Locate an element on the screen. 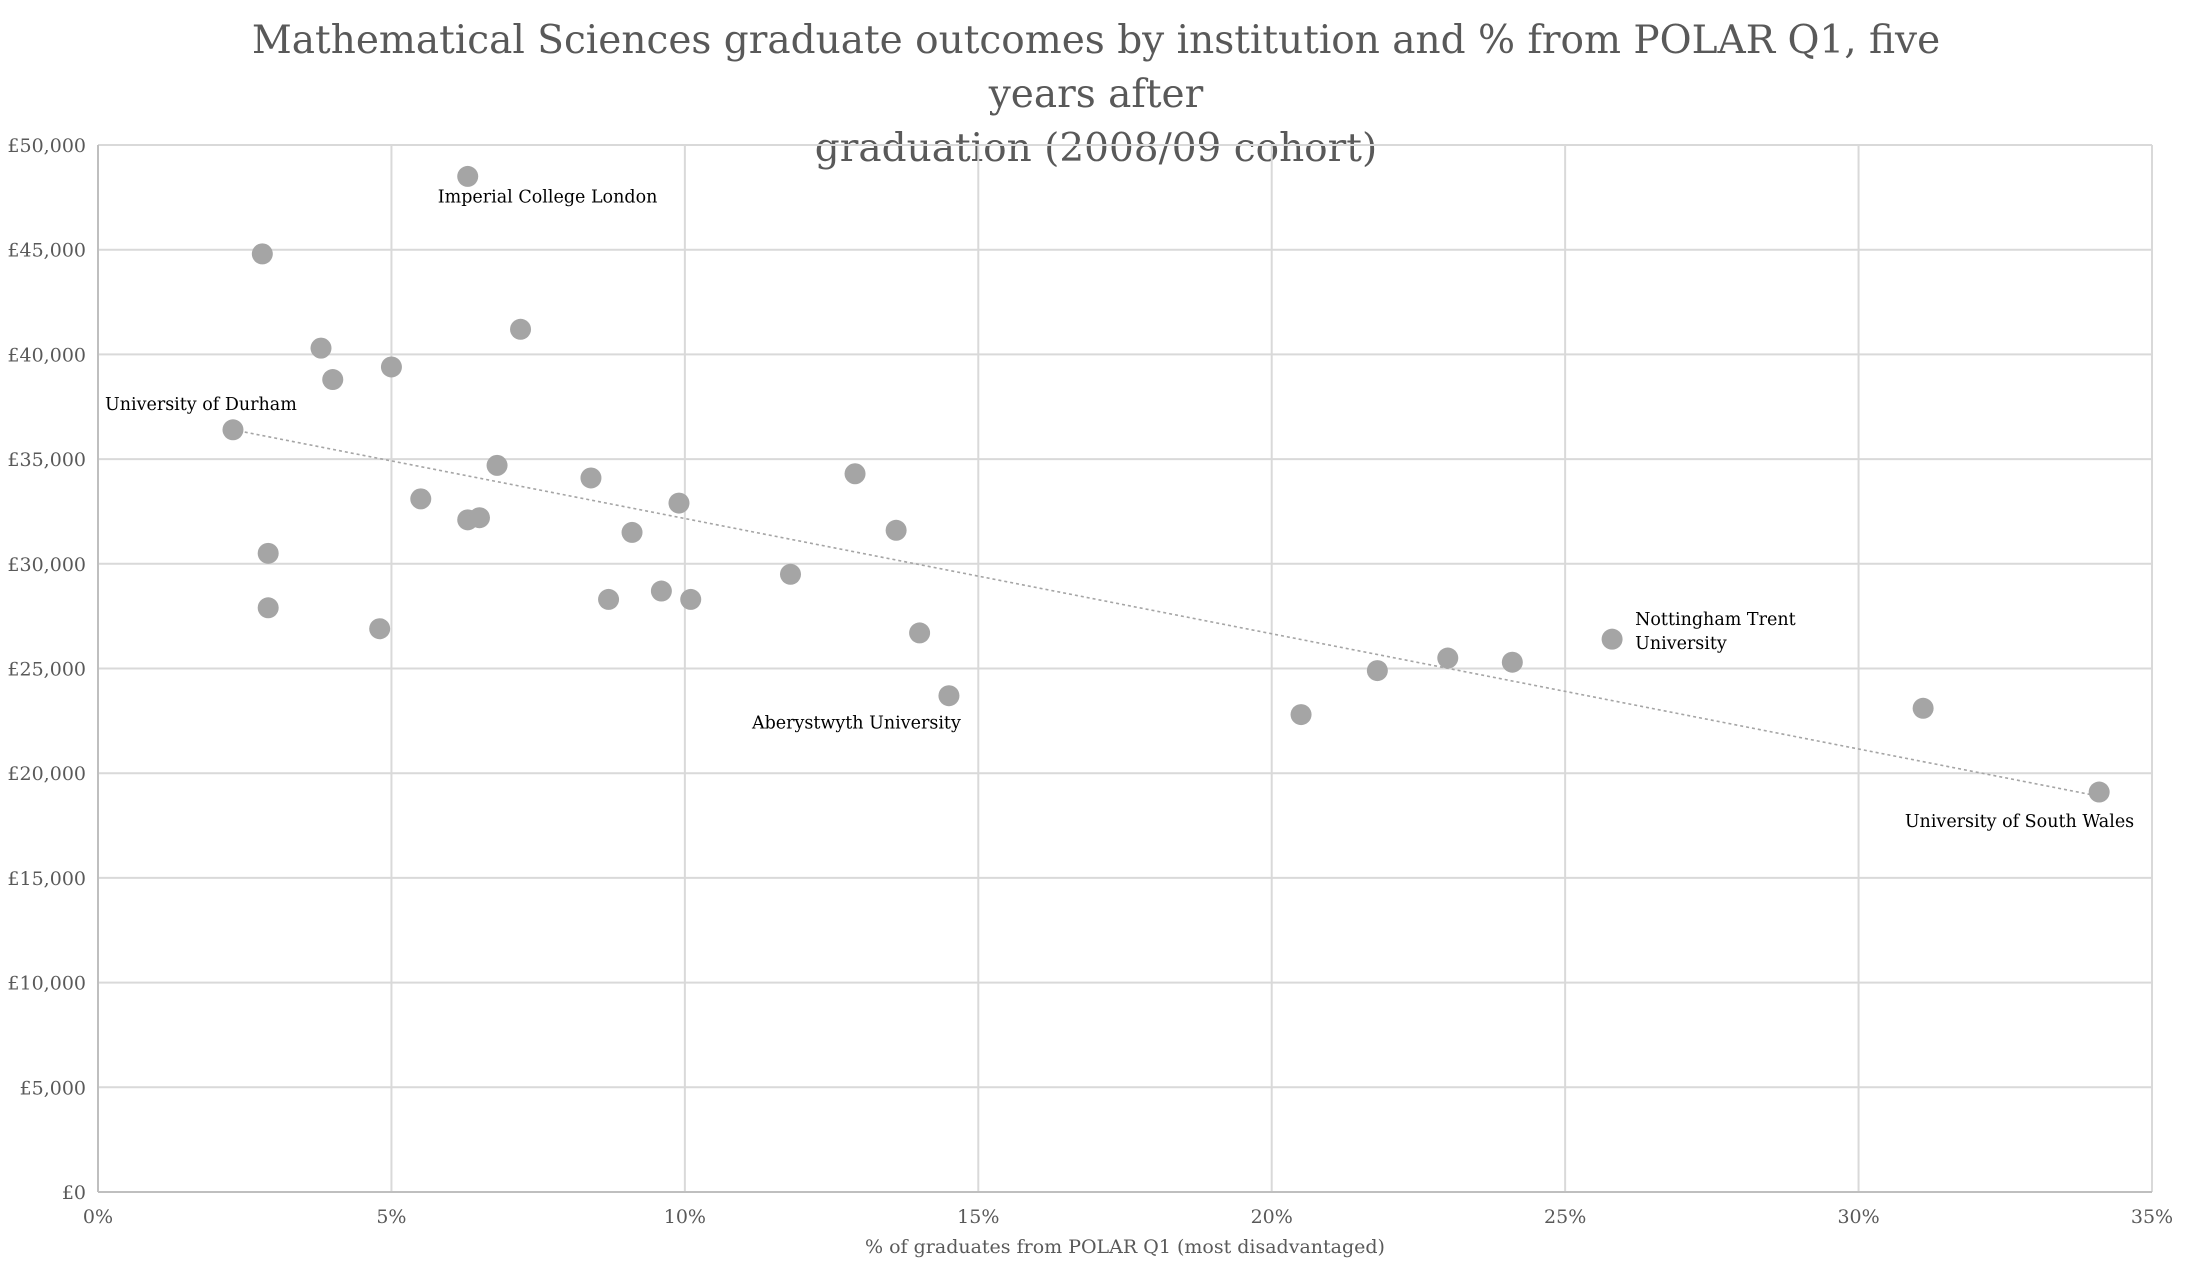  y-tick-label: £5,000 is located at coordinates (53, 1088).